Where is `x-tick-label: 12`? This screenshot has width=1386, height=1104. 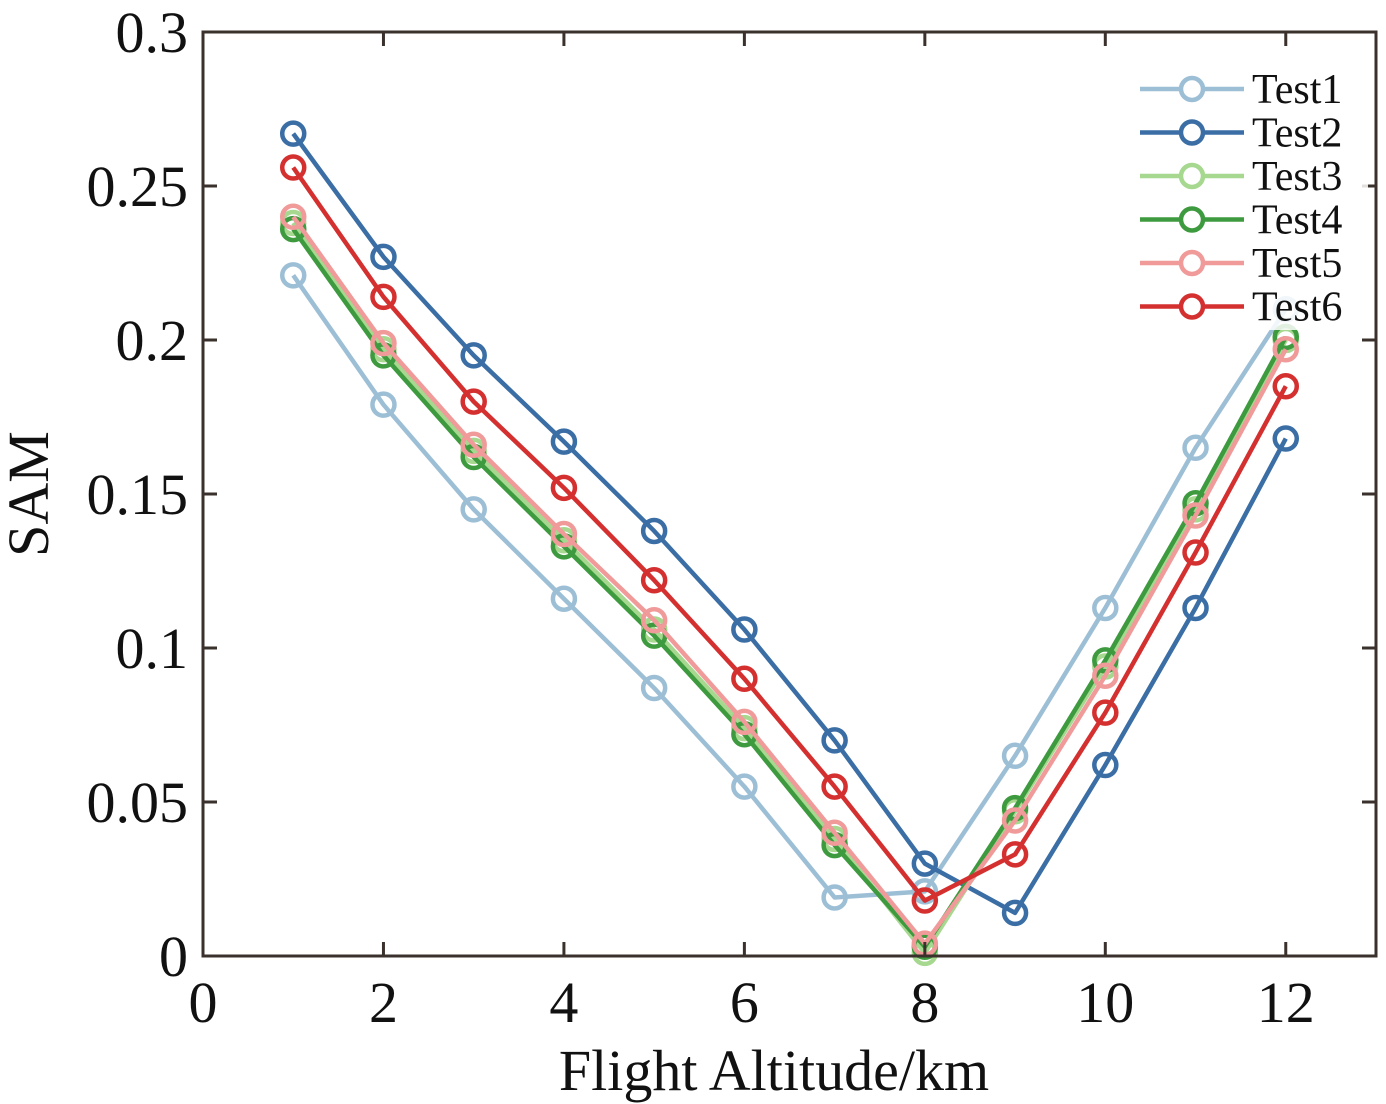
x-tick-label: 12 is located at coordinates (1286, 1002).